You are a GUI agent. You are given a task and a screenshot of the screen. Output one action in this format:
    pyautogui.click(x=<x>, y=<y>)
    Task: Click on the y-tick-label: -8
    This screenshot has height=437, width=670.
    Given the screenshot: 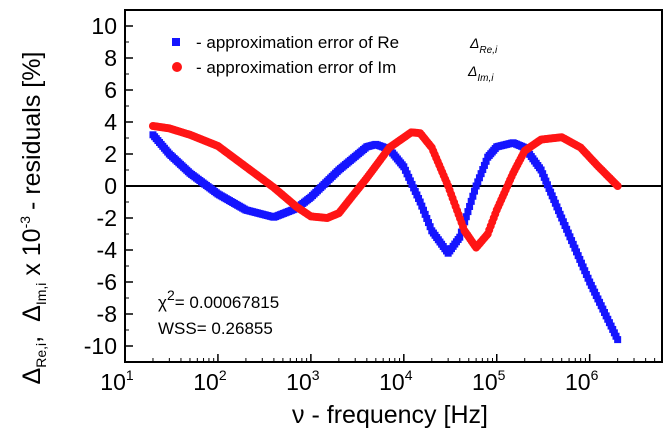 What is the action you would take?
    pyautogui.click(x=107, y=314)
    